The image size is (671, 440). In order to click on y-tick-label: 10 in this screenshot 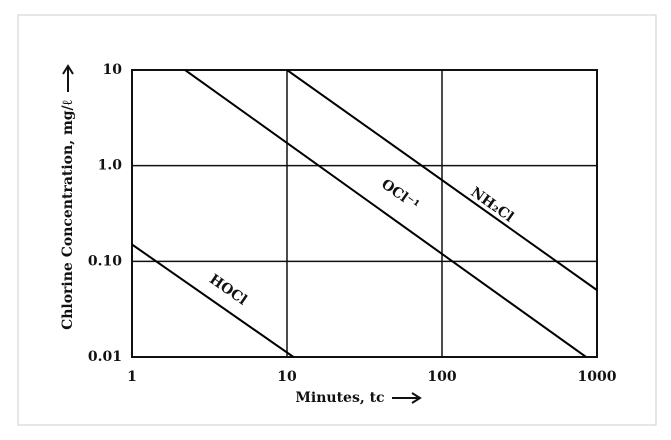, I will do `click(113, 70)`.